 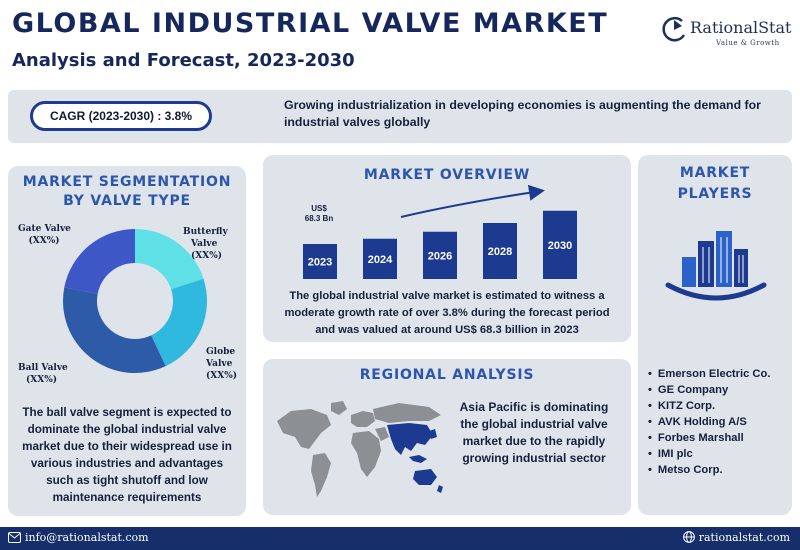 What do you see at coordinates (99, 261) in the screenshot?
I see `donut-slice-gate-valve` at bounding box center [99, 261].